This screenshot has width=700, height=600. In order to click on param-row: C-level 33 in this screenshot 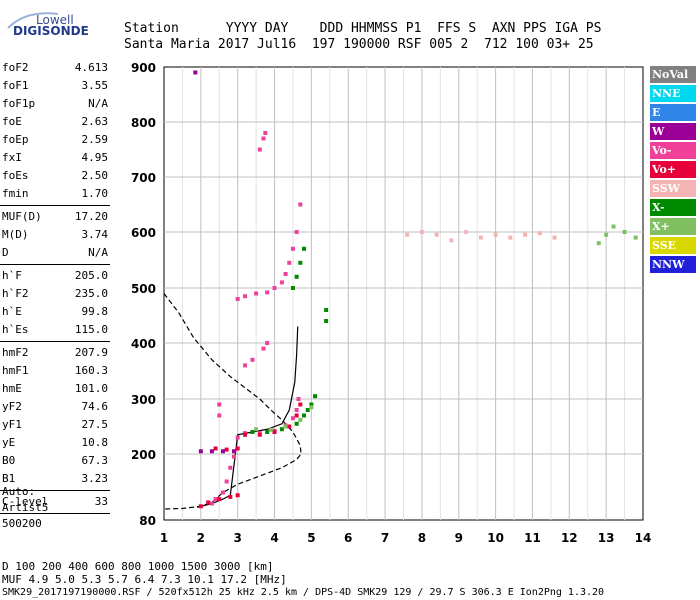, I will do `click(55, 502)`.